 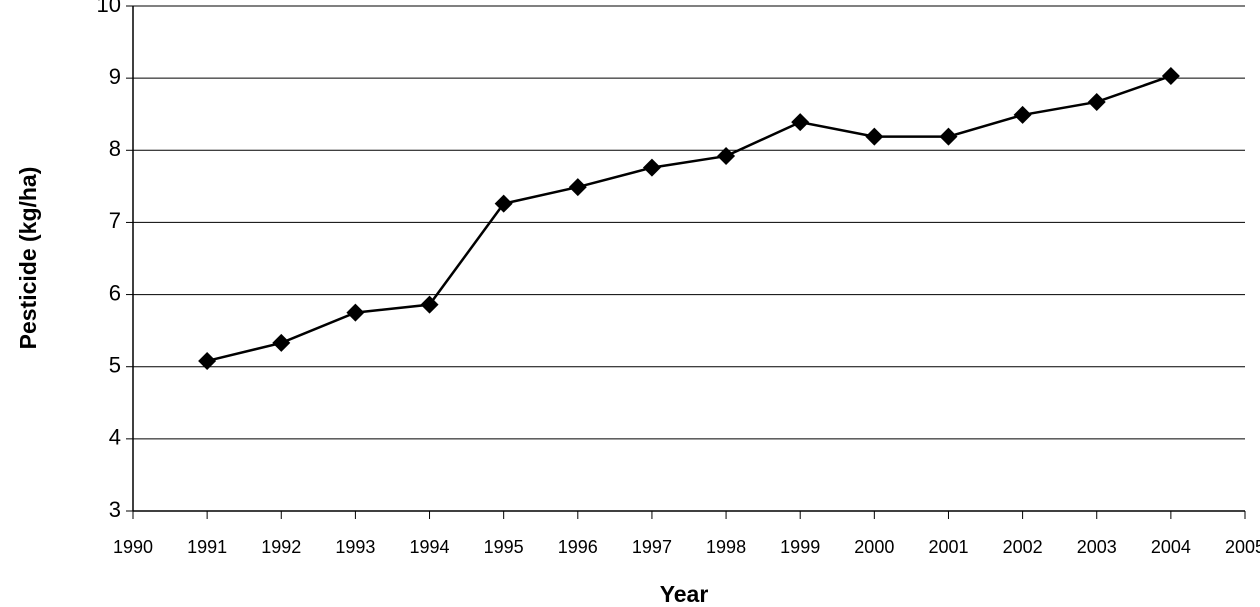 I want to click on x-tick-label: 2004, so click(x=1171, y=547).